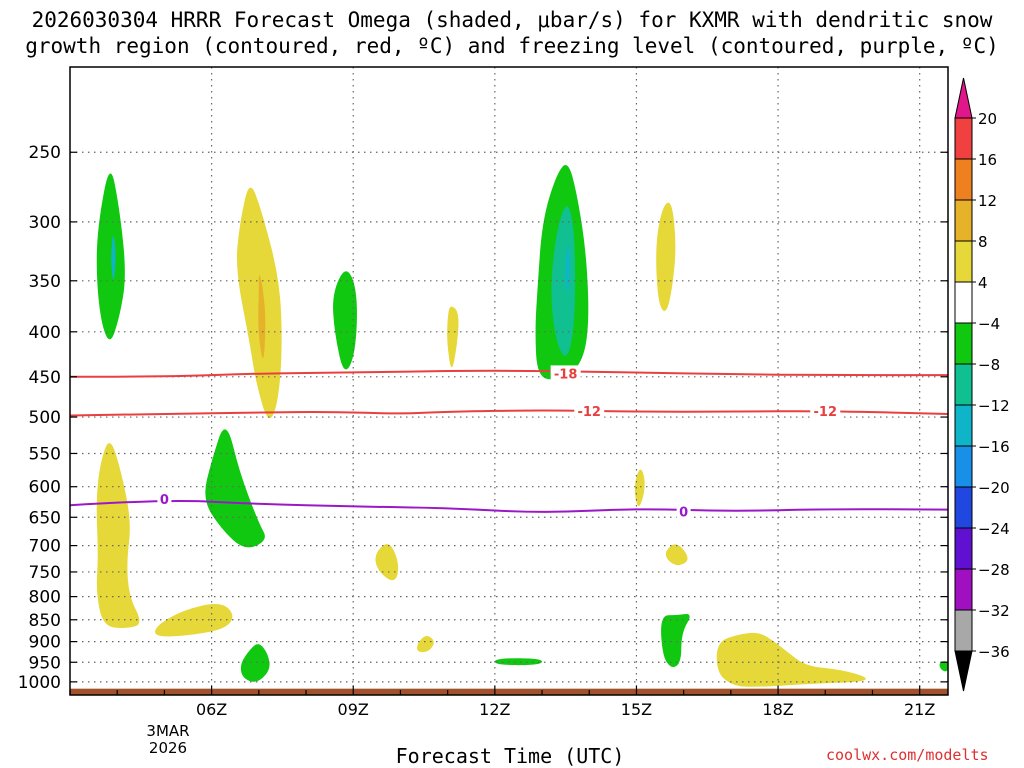 This screenshot has width=1024, height=768. What do you see at coordinates (45, 643) in the screenshot?
I see `y-tick-label-900: 900` at bounding box center [45, 643].